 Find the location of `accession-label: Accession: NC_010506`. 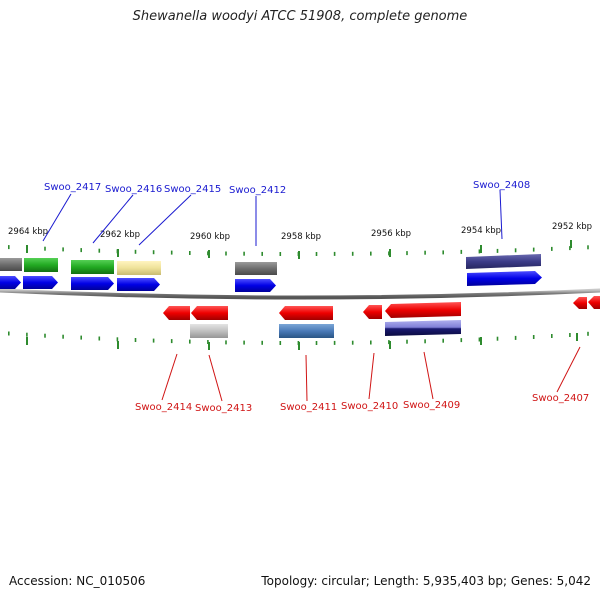

accession-label: Accession: NC_010506 is located at coordinates (77, 581).